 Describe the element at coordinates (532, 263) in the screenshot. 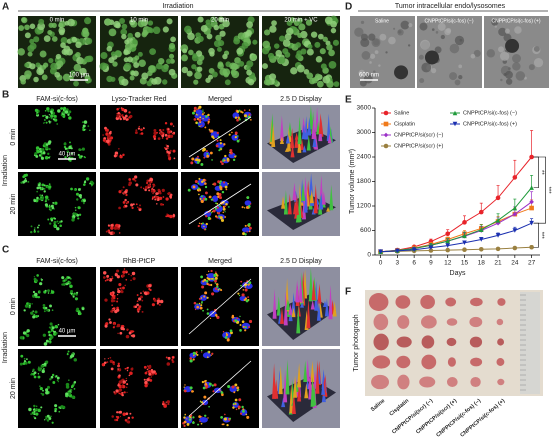

I see `x-tick-label: 27` at that location.